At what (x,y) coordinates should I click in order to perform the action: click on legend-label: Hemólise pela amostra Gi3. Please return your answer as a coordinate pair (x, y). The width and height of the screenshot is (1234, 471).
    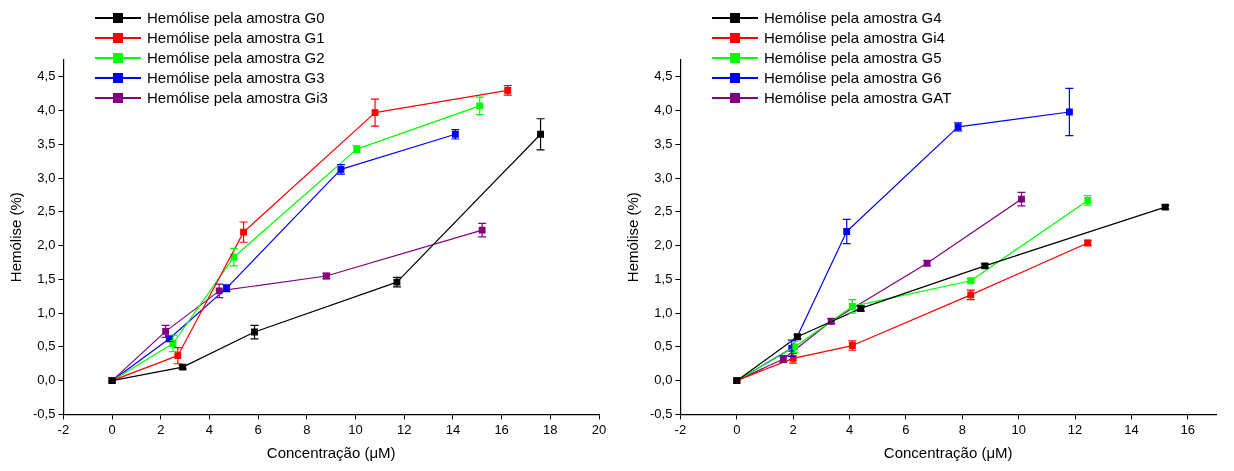
    Looking at the image, I should click on (237, 98).